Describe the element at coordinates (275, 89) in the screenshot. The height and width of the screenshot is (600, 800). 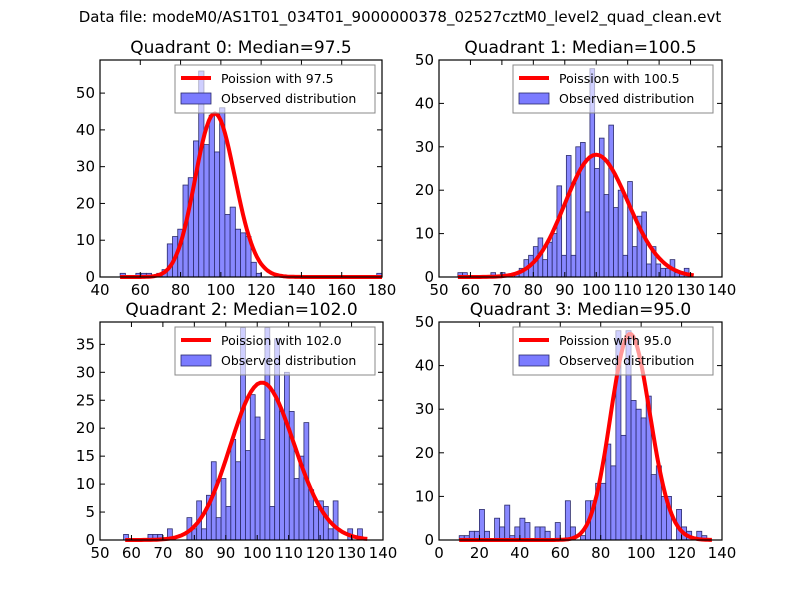
I see `legend: Poission with 97.5 Observed distribution` at that location.